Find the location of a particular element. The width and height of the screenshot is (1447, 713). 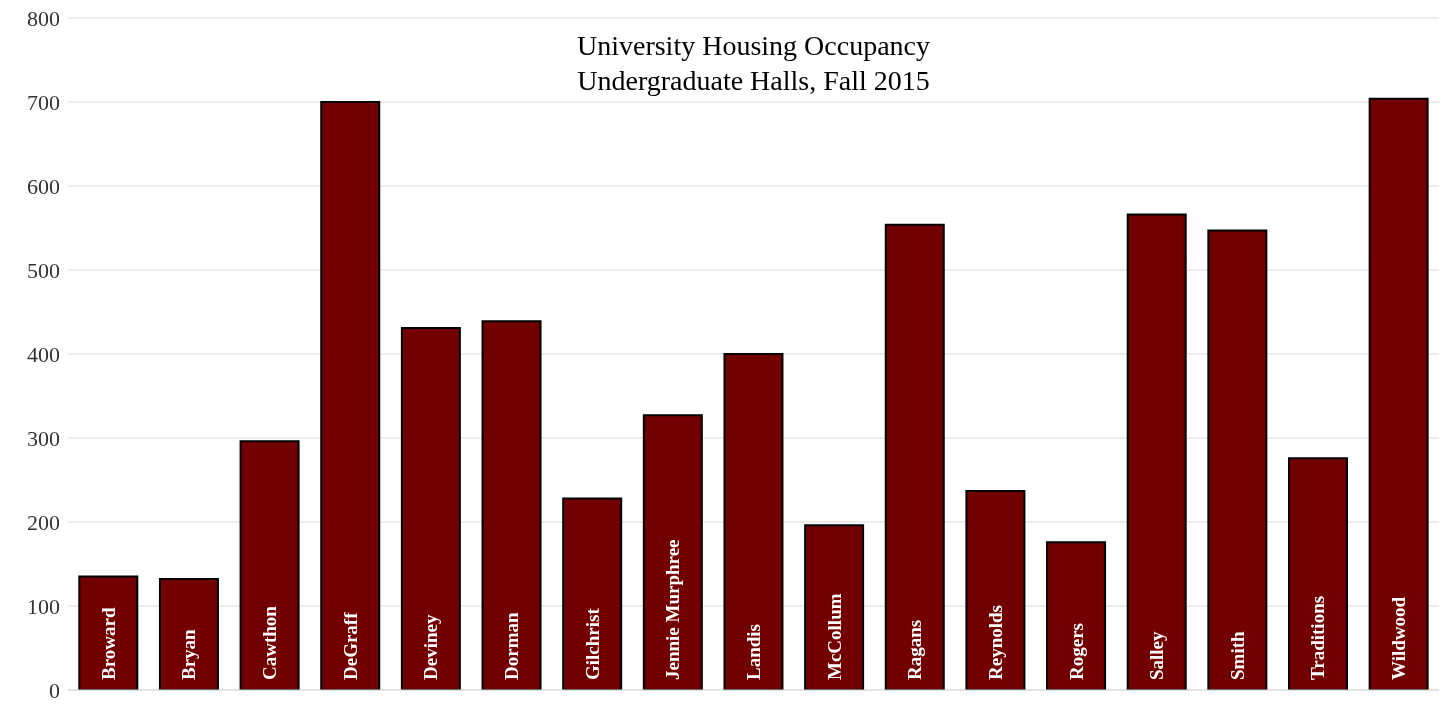

x-tick-label: Bryan is located at coordinates (189, 654).